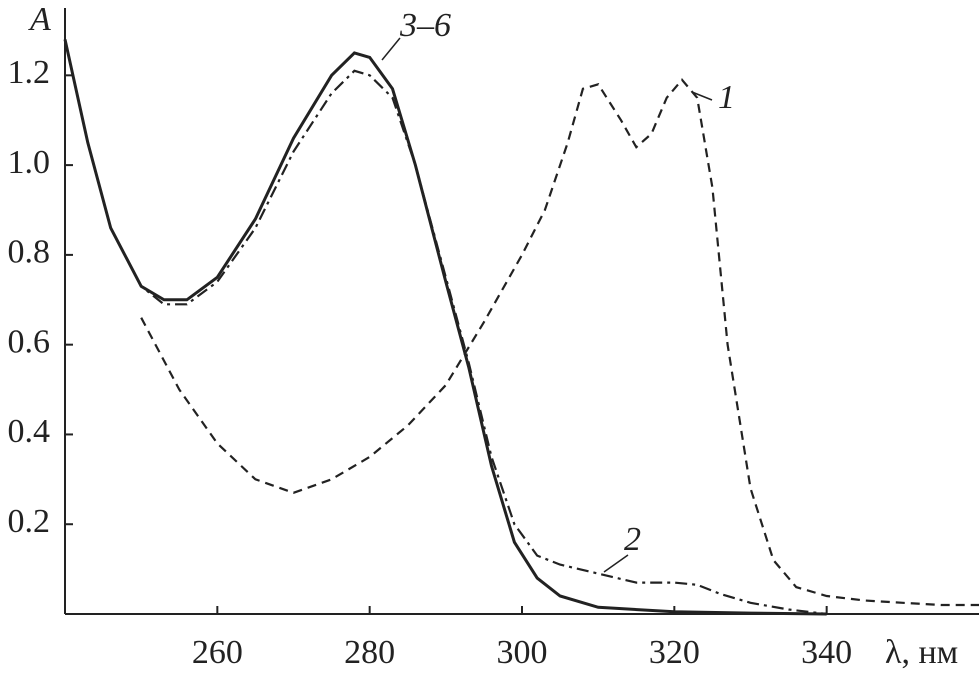 The height and width of the screenshot is (675, 979). What do you see at coordinates (217, 652) in the screenshot?
I see `x-tick-label: 260` at bounding box center [217, 652].